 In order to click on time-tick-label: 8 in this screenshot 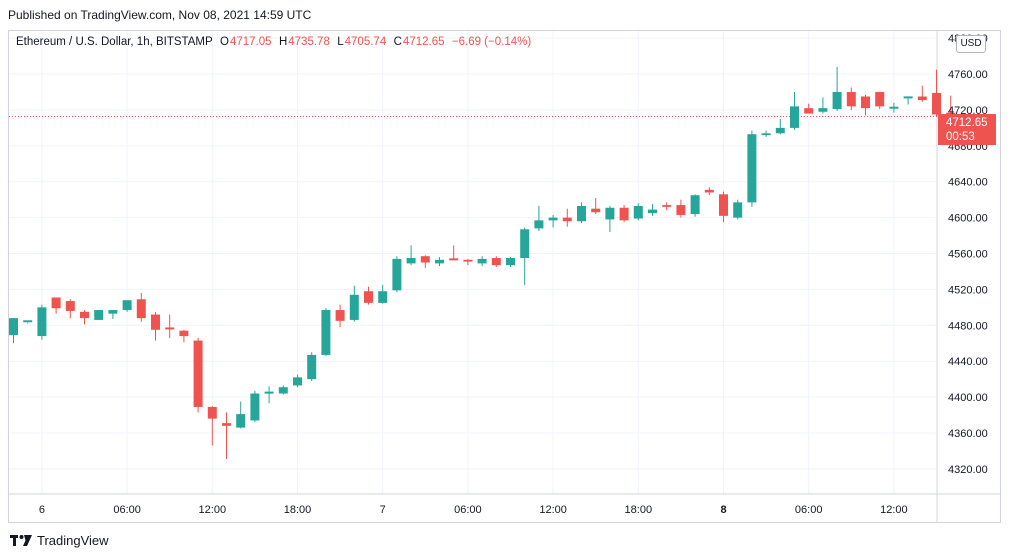, I will do `click(723, 510)`.